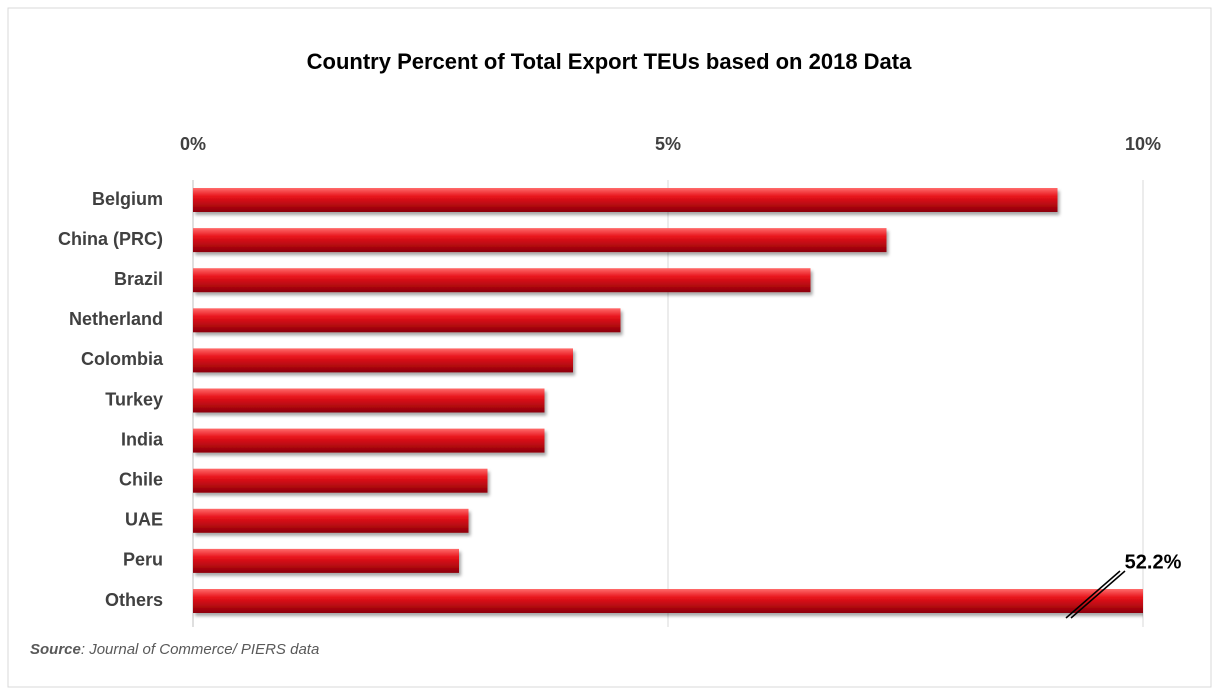  What do you see at coordinates (668, 144) in the screenshot?
I see `x-tick-label: 5%` at bounding box center [668, 144].